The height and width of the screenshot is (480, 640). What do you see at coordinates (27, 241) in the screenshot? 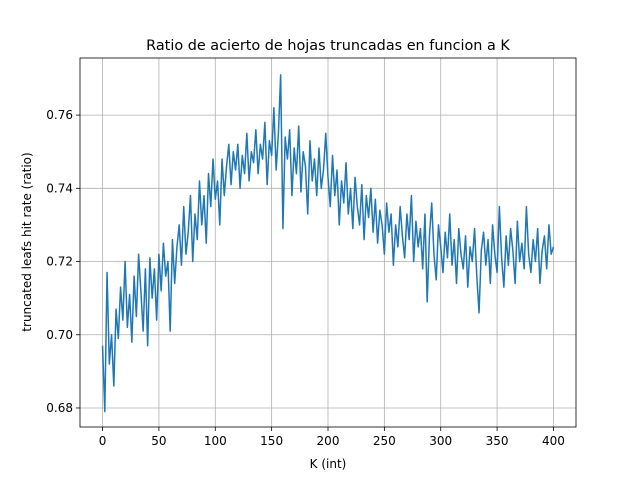
I see `y-axis-label: truncated leafs hit rate (ratio)` at bounding box center [27, 241].